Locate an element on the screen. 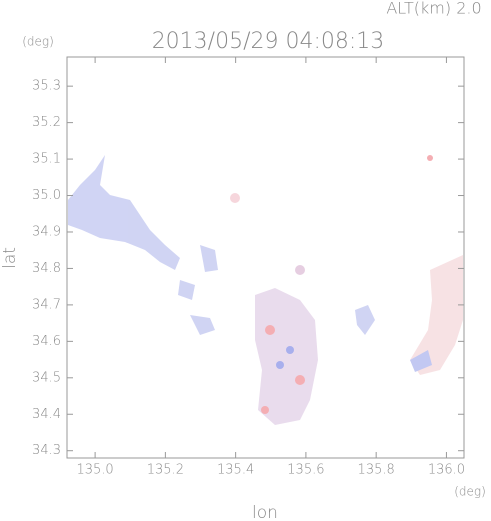 The width and height of the screenshot is (491, 521). altitude-label: ALT(km) 2.0 is located at coordinates (433, 9).